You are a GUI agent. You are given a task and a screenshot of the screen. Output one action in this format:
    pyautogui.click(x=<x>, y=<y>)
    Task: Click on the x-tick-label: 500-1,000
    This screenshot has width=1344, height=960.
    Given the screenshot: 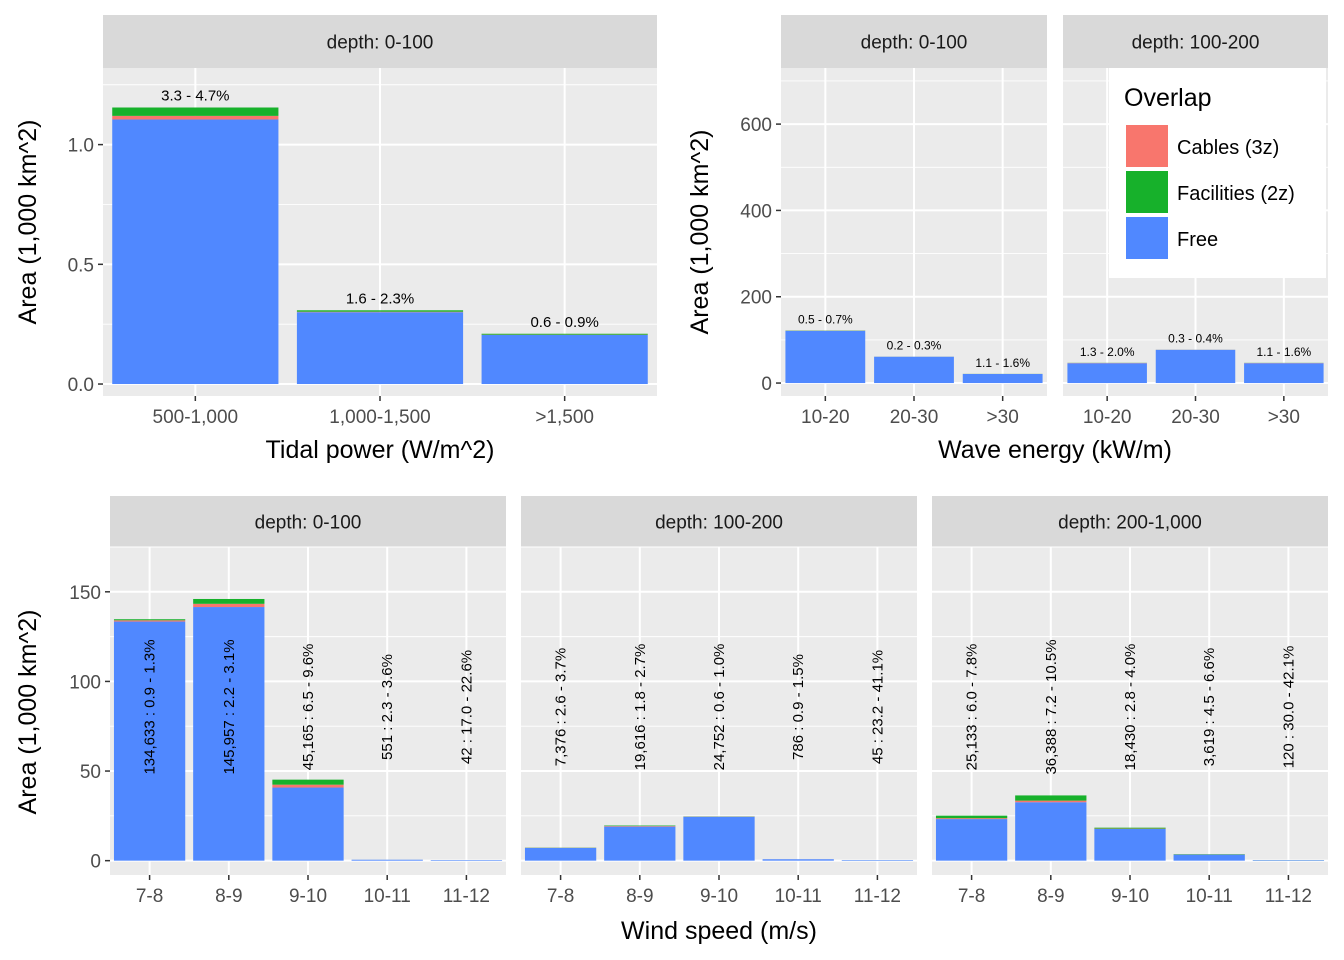 What is the action you would take?
    pyautogui.click(x=196, y=417)
    